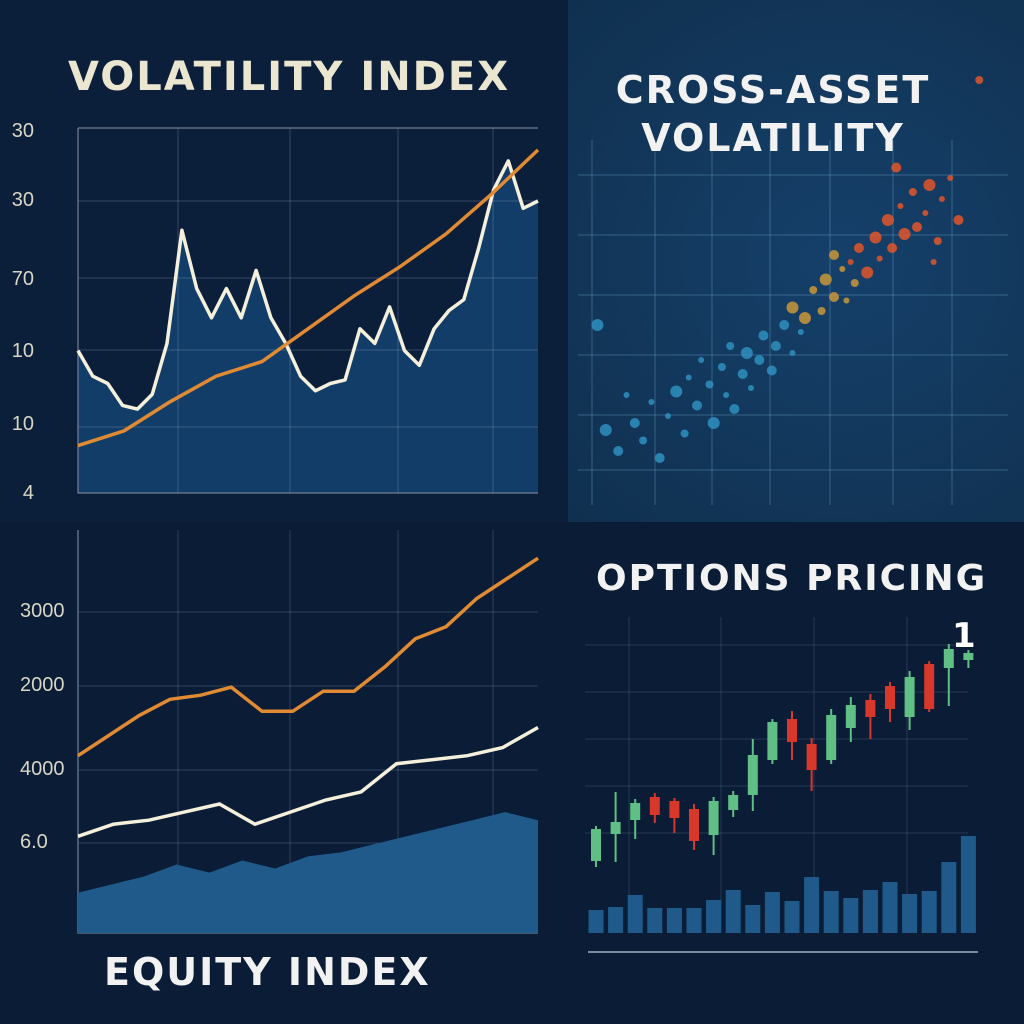  I want to click on chart-title: EQUITY INDEX, so click(267, 972).